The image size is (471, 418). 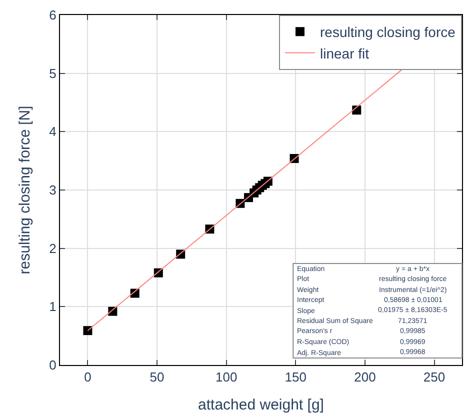 What do you see at coordinates (52, 306) in the screenshot?
I see `y-tick-label: 1` at bounding box center [52, 306].